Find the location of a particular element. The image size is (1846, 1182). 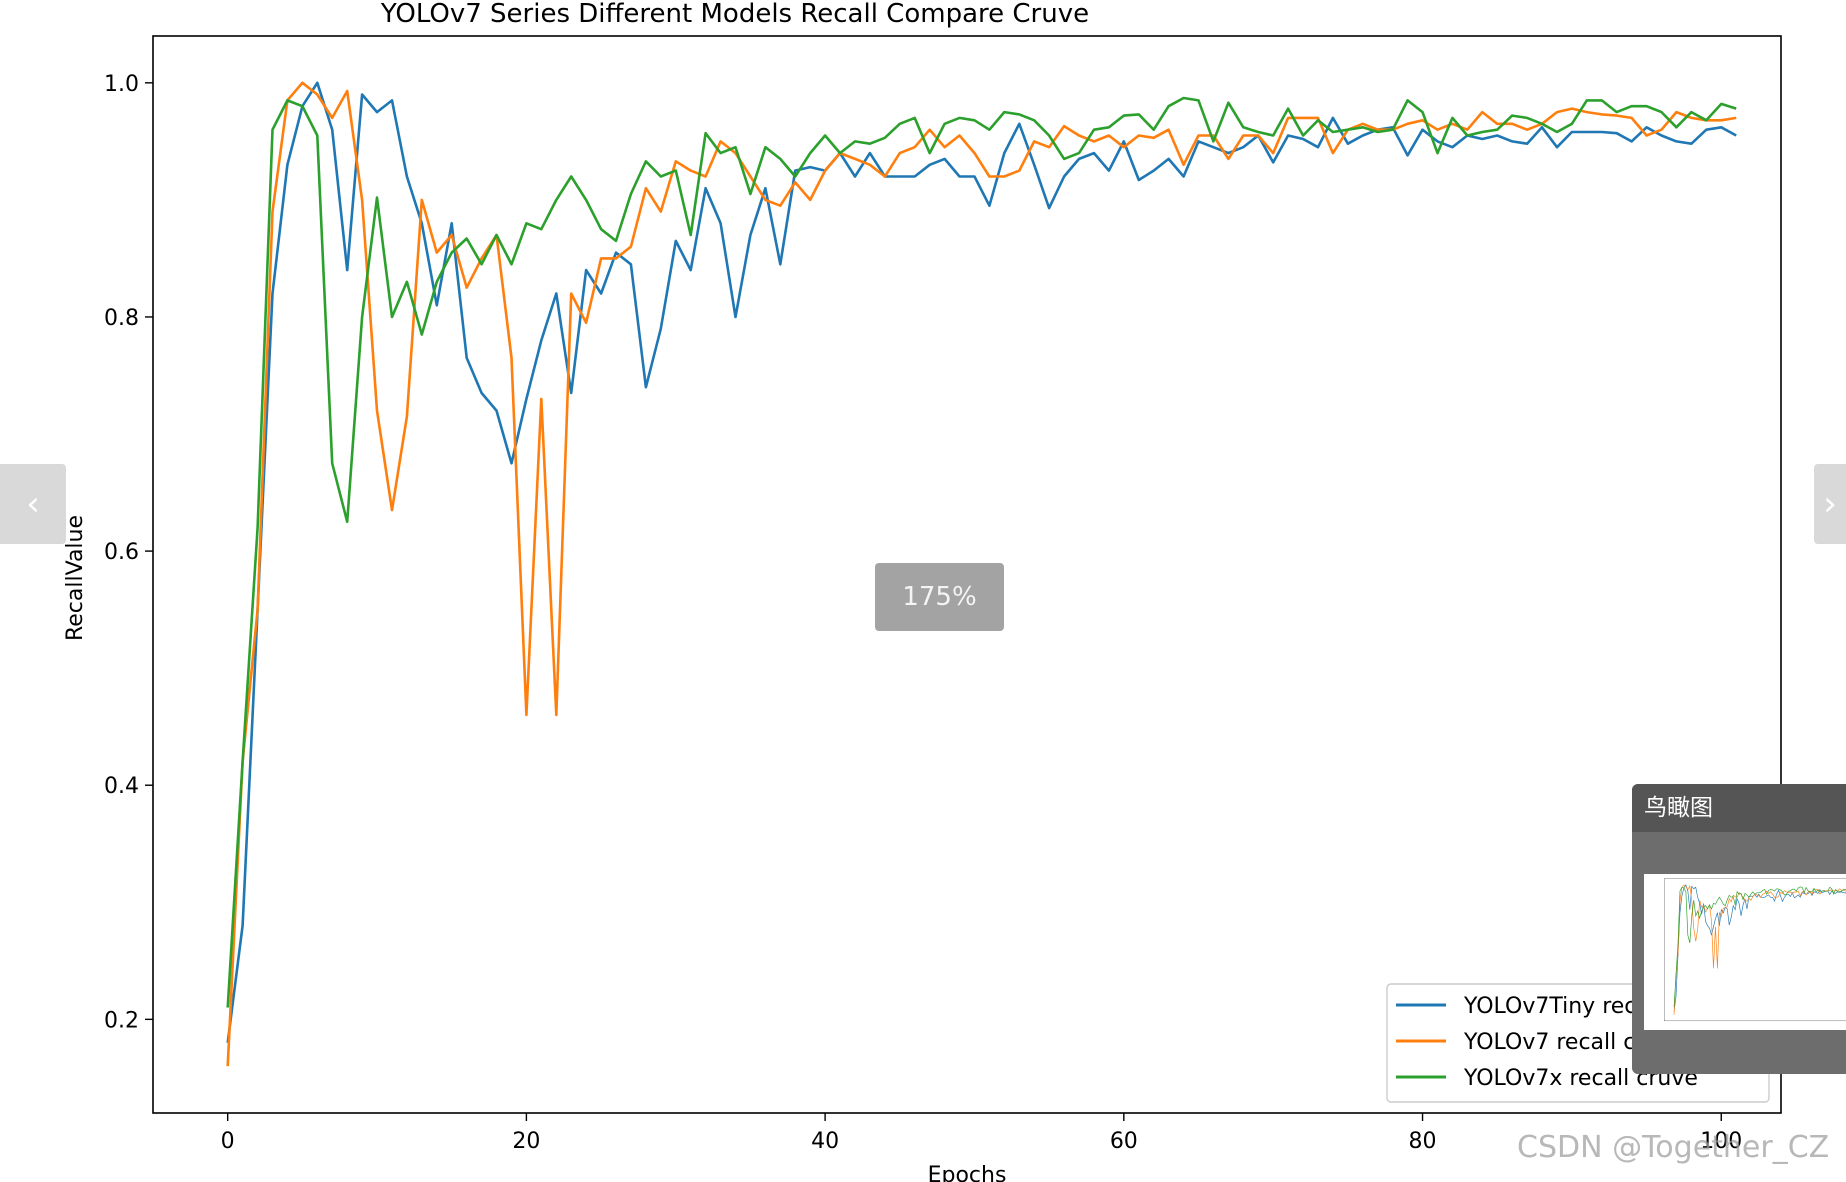

thumbnail-frame is located at coordinates (1755, 950).